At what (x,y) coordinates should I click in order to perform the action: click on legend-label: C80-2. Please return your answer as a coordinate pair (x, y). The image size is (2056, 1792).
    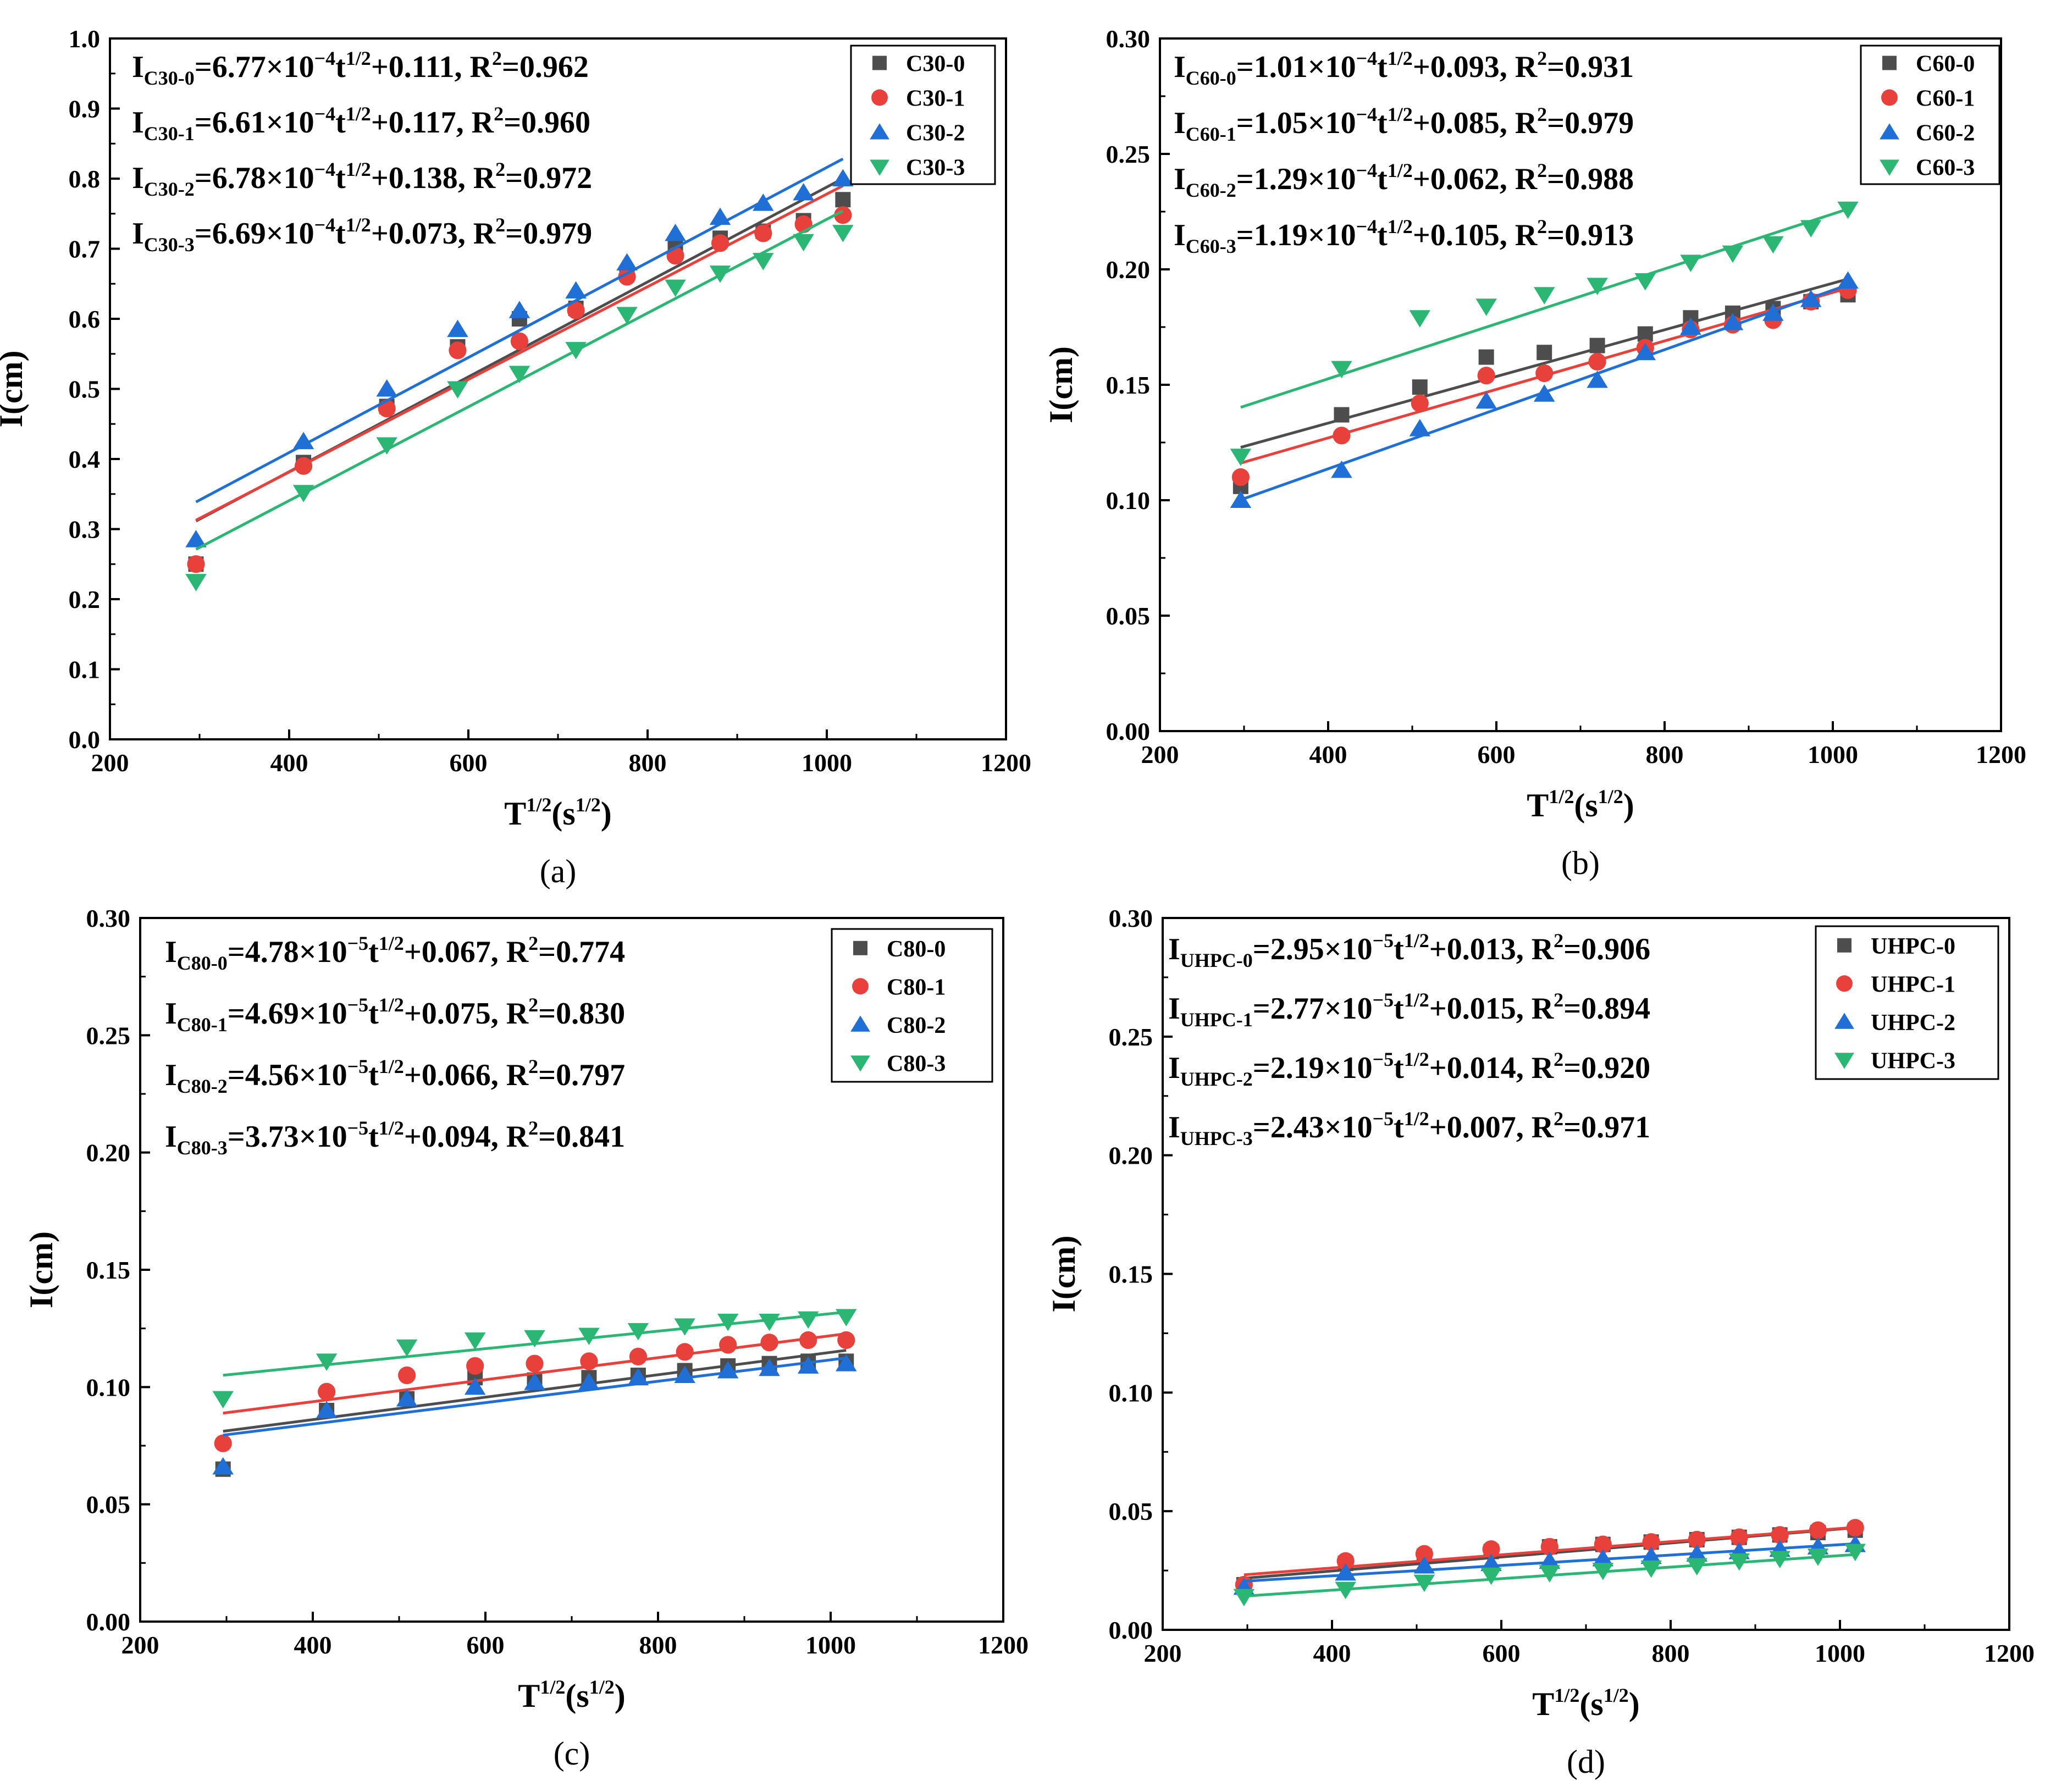
    Looking at the image, I should click on (916, 1025).